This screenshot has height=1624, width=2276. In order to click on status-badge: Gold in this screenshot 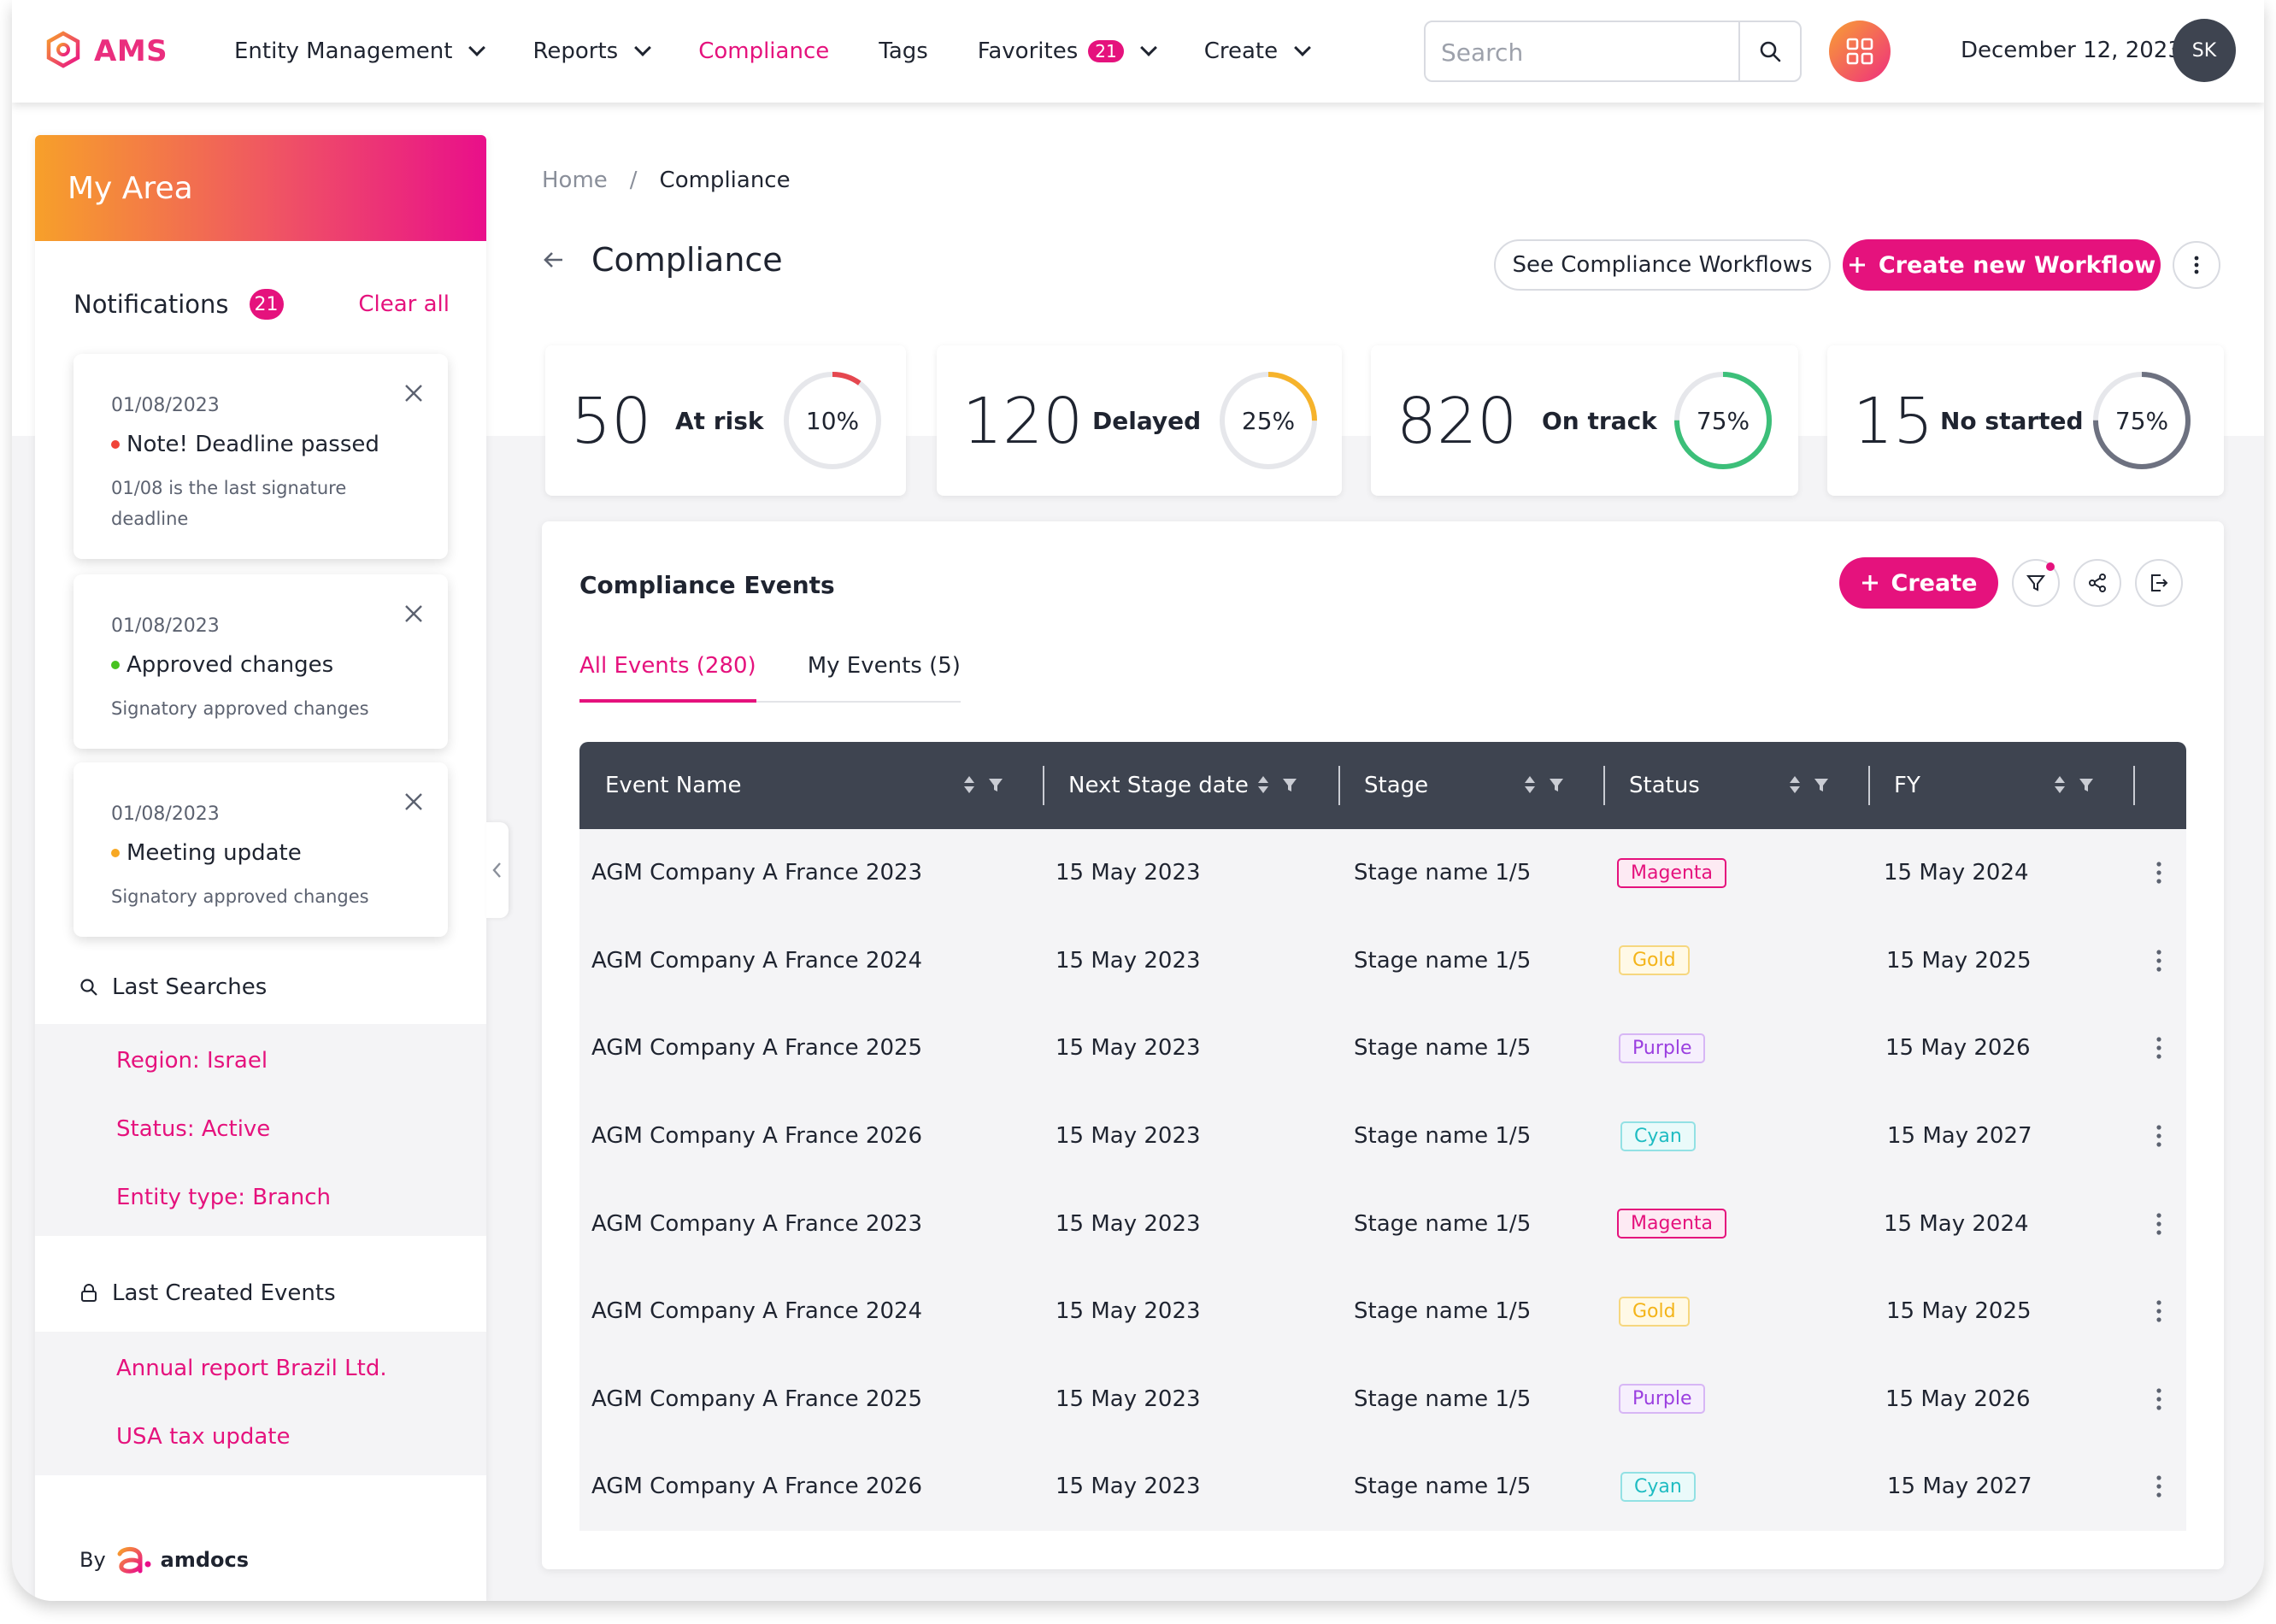, I will do `click(1654, 960)`.